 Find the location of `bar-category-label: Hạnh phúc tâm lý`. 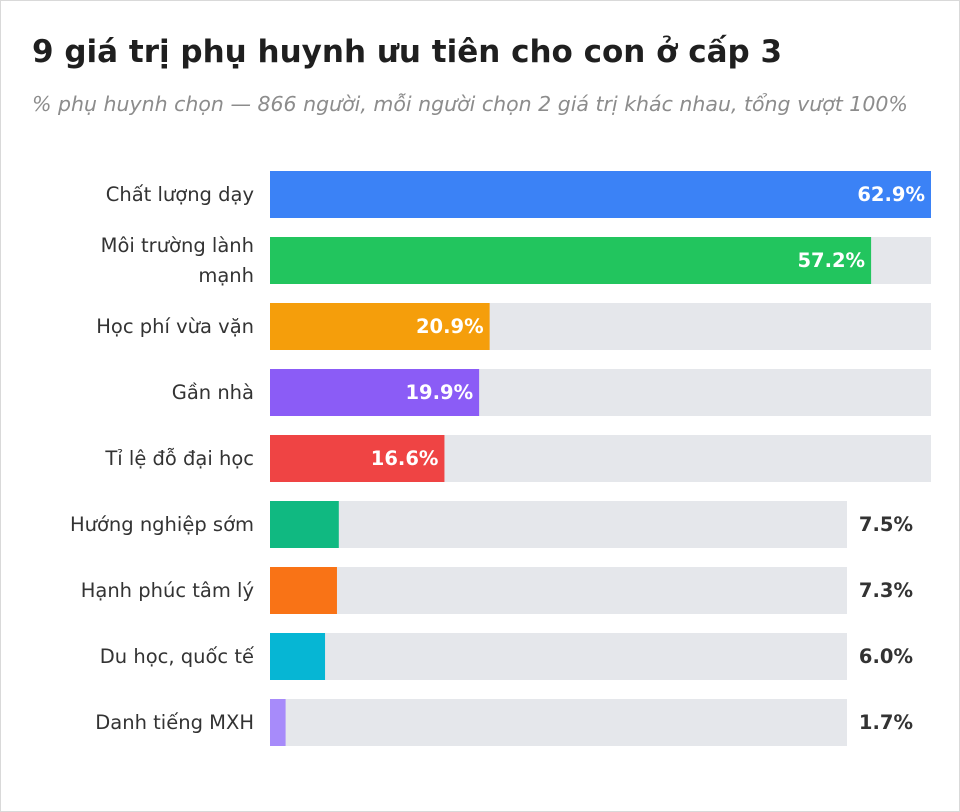

bar-category-label: Hạnh phúc tâm lý is located at coordinates (167, 590).